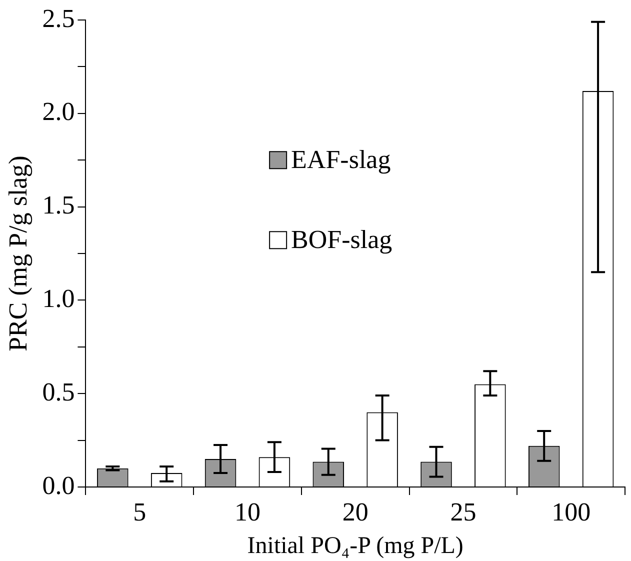 Image resolution: width=631 pixels, height=561 pixels. I want to click on y-tick-label: 0.5, so click(58, 391).